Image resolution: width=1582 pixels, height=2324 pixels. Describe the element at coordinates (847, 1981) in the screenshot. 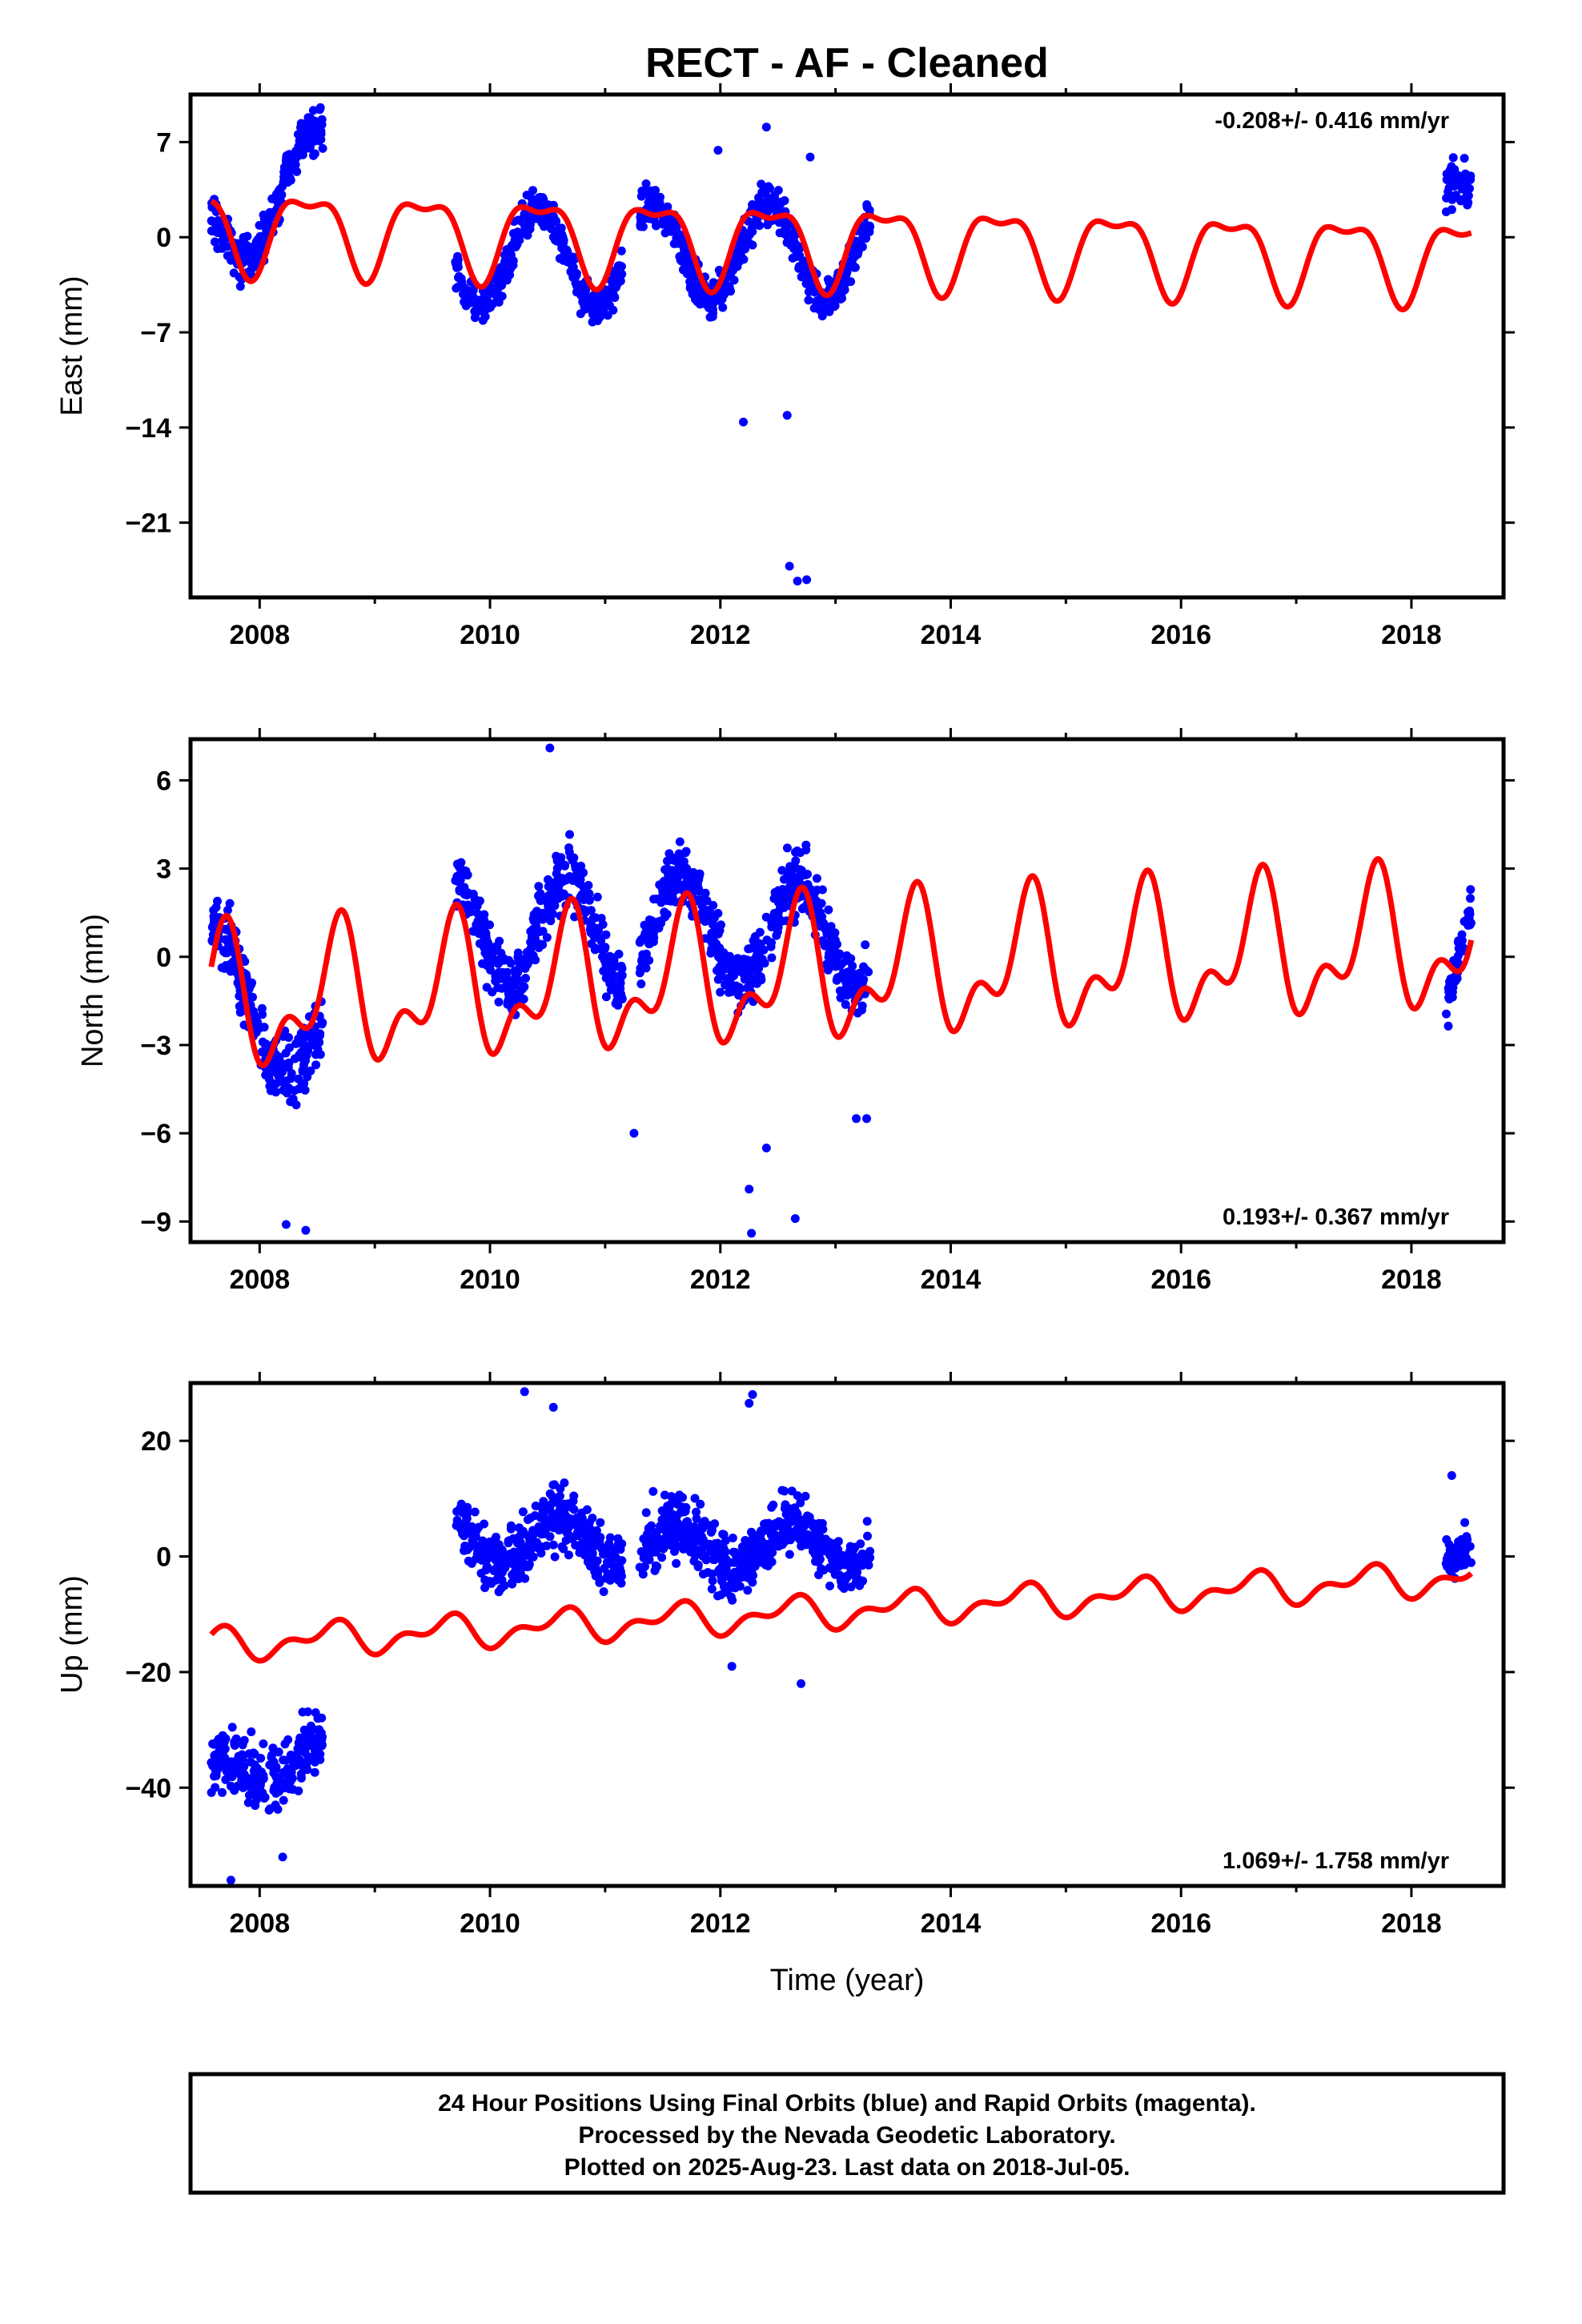

I see `x-axis-label: Time (year)` at that location.